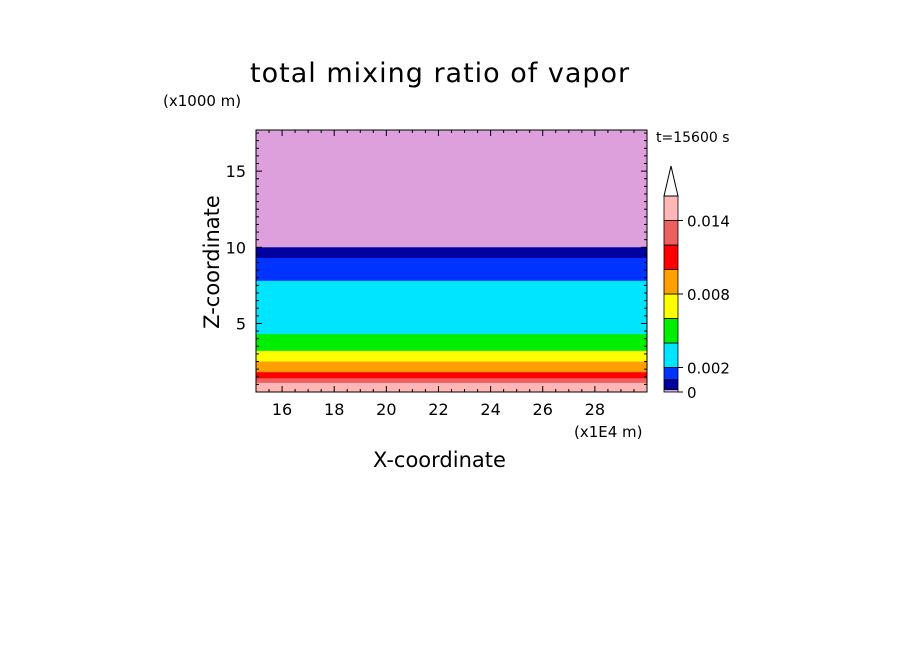  Describe the element at coordinates (490, 409) in the screenshot. I see `x-tick-label: 24` at that location.